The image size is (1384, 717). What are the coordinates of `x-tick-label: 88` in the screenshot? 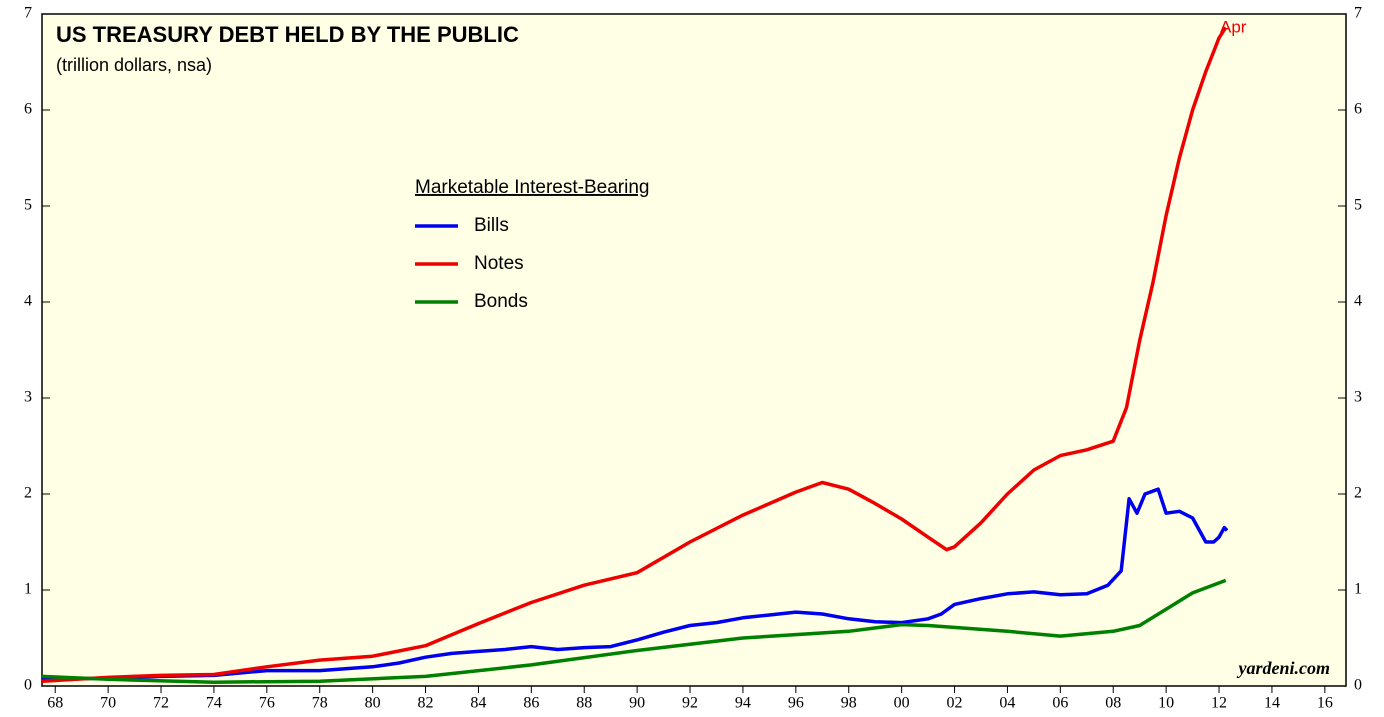 It's located at (584, 703).